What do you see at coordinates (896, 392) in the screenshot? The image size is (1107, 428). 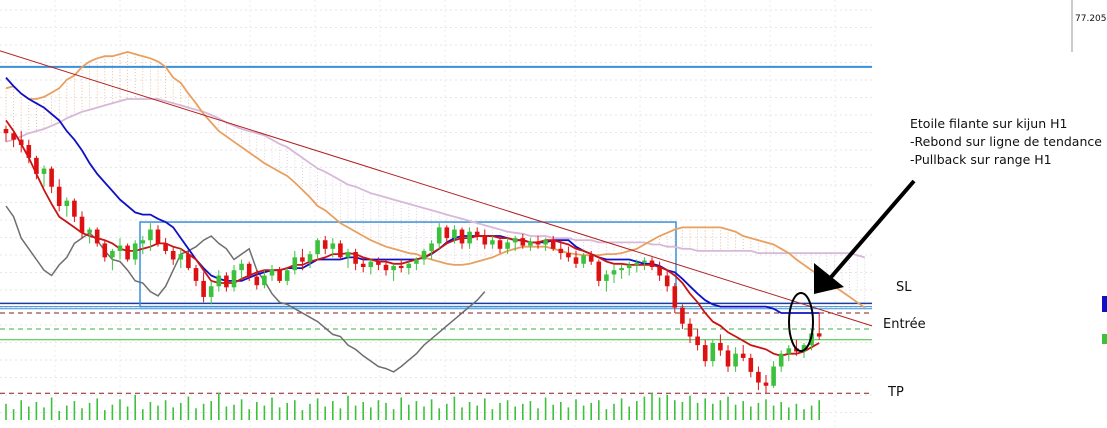 I see `tp-label: TP` at bounding box center [896, 392].